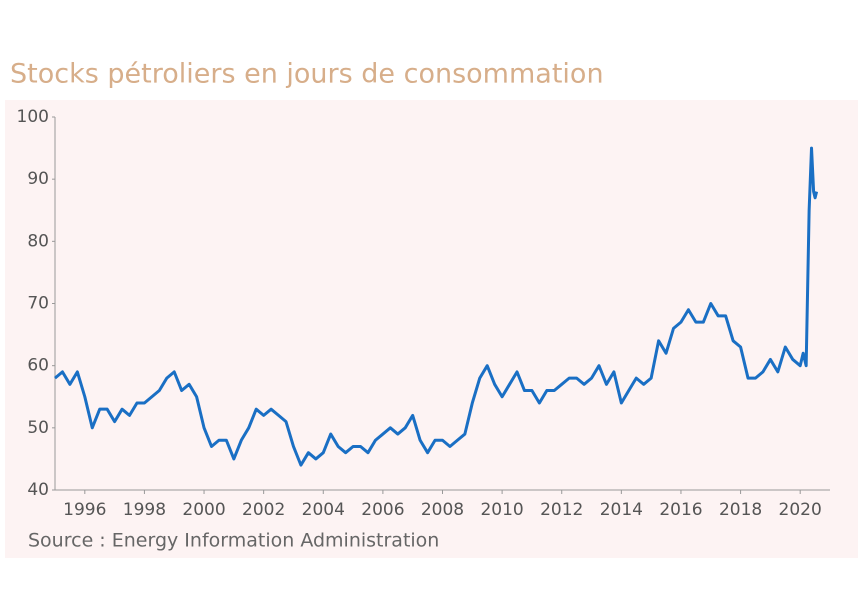 This screenshot has height=600, width=858. What do you see at coordinates (38, 428) in the screenshot?
I see `y-tick-label: 50` at bounding box center [38, 428].